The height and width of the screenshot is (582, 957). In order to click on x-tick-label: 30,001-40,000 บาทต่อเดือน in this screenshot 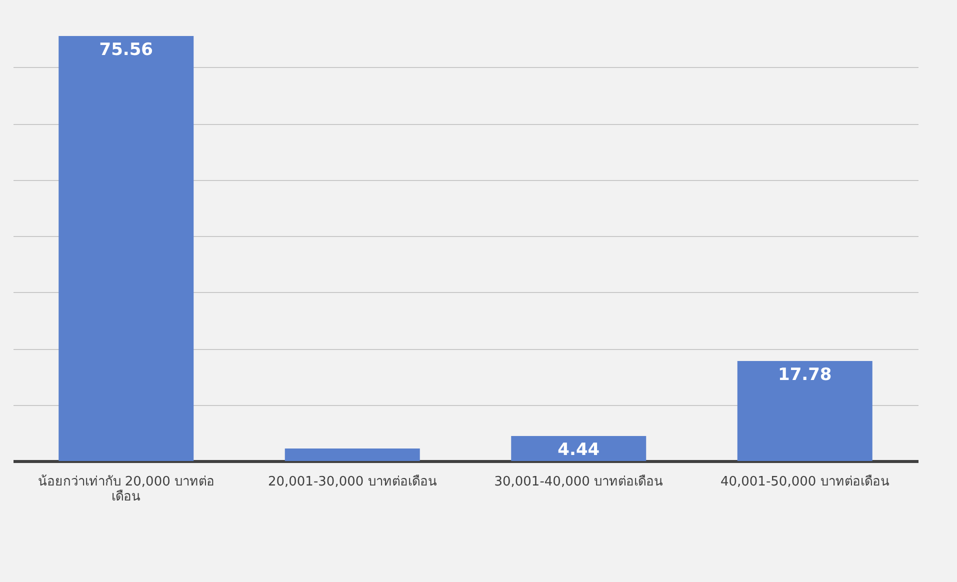, I will do `click(579, 482)`.